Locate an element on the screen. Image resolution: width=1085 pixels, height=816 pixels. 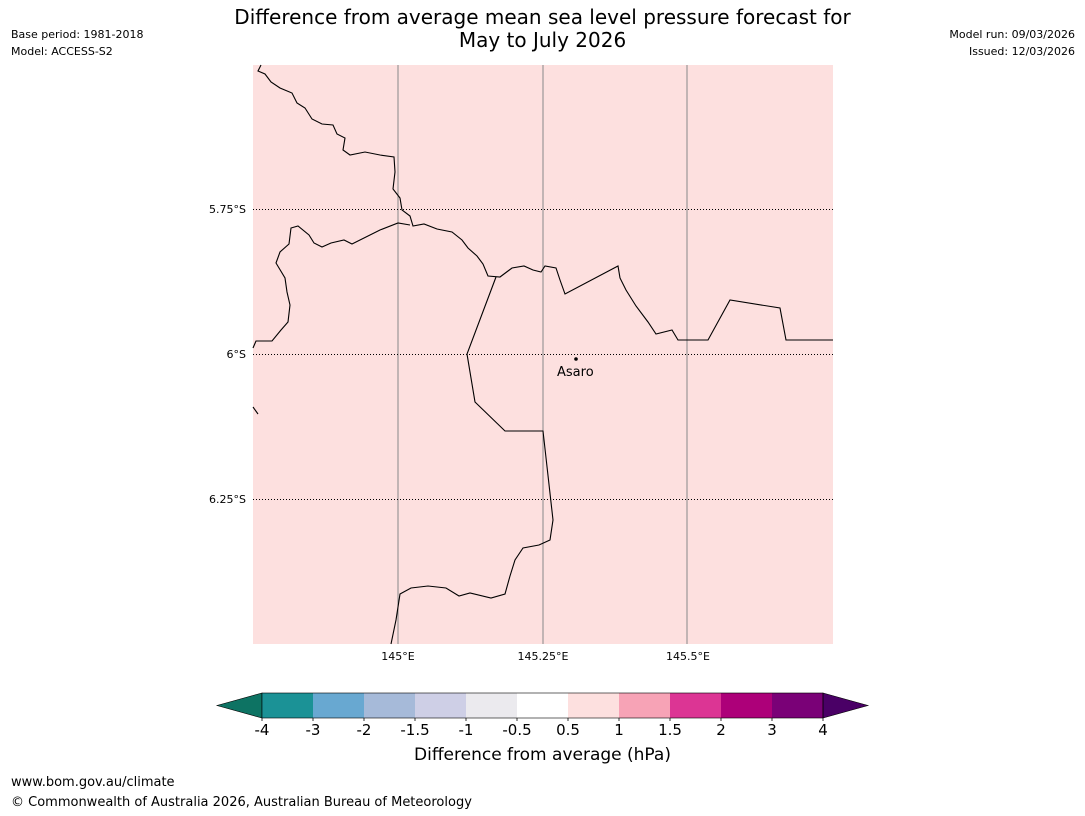
place-label: Asaro is located at coordinates (575, 372).